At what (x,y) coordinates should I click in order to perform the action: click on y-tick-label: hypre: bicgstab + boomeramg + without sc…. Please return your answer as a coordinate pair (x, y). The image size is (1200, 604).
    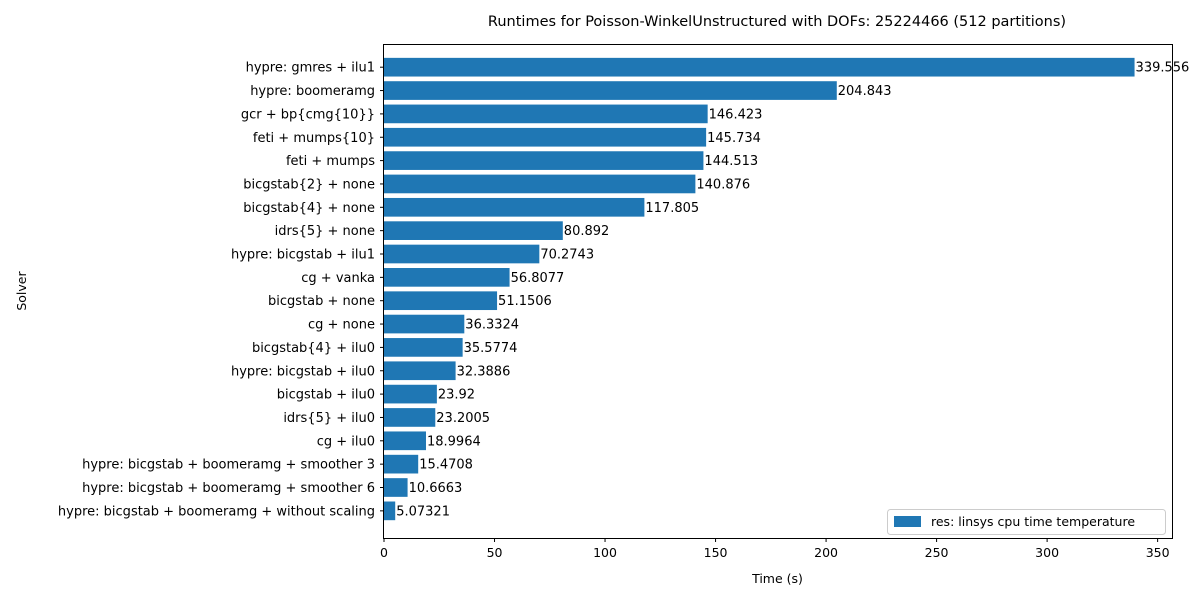
    Looking at the image, I should click on (216, 511).